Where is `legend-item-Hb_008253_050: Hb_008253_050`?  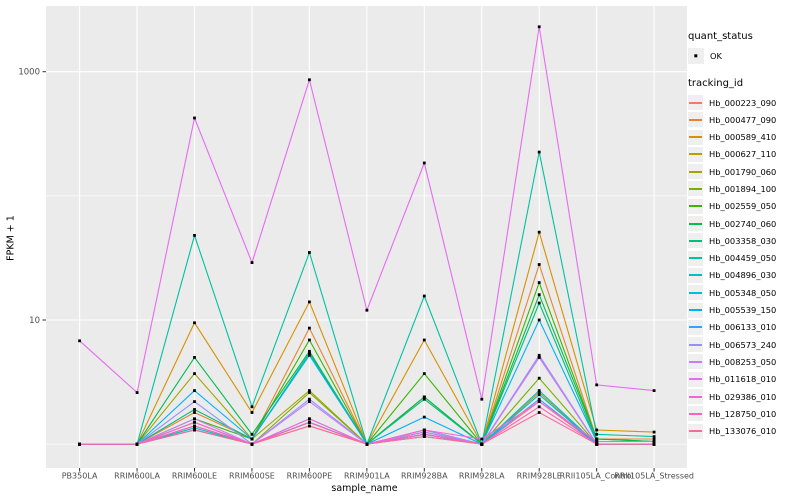 legend-item-Hb_008253_050: Hb_008253_050 is located at coordinates (744, 362).